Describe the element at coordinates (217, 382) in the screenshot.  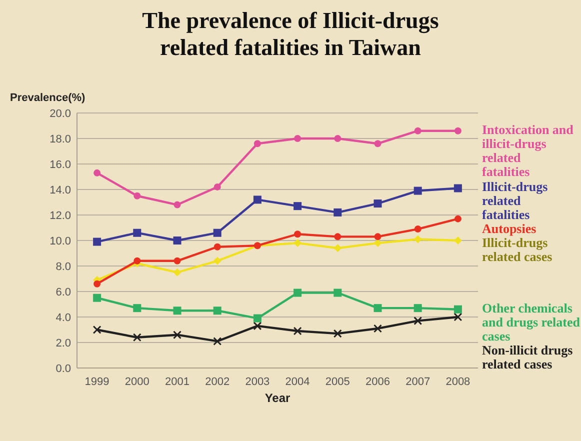
I see `x-tick-label: 2002` at that location.